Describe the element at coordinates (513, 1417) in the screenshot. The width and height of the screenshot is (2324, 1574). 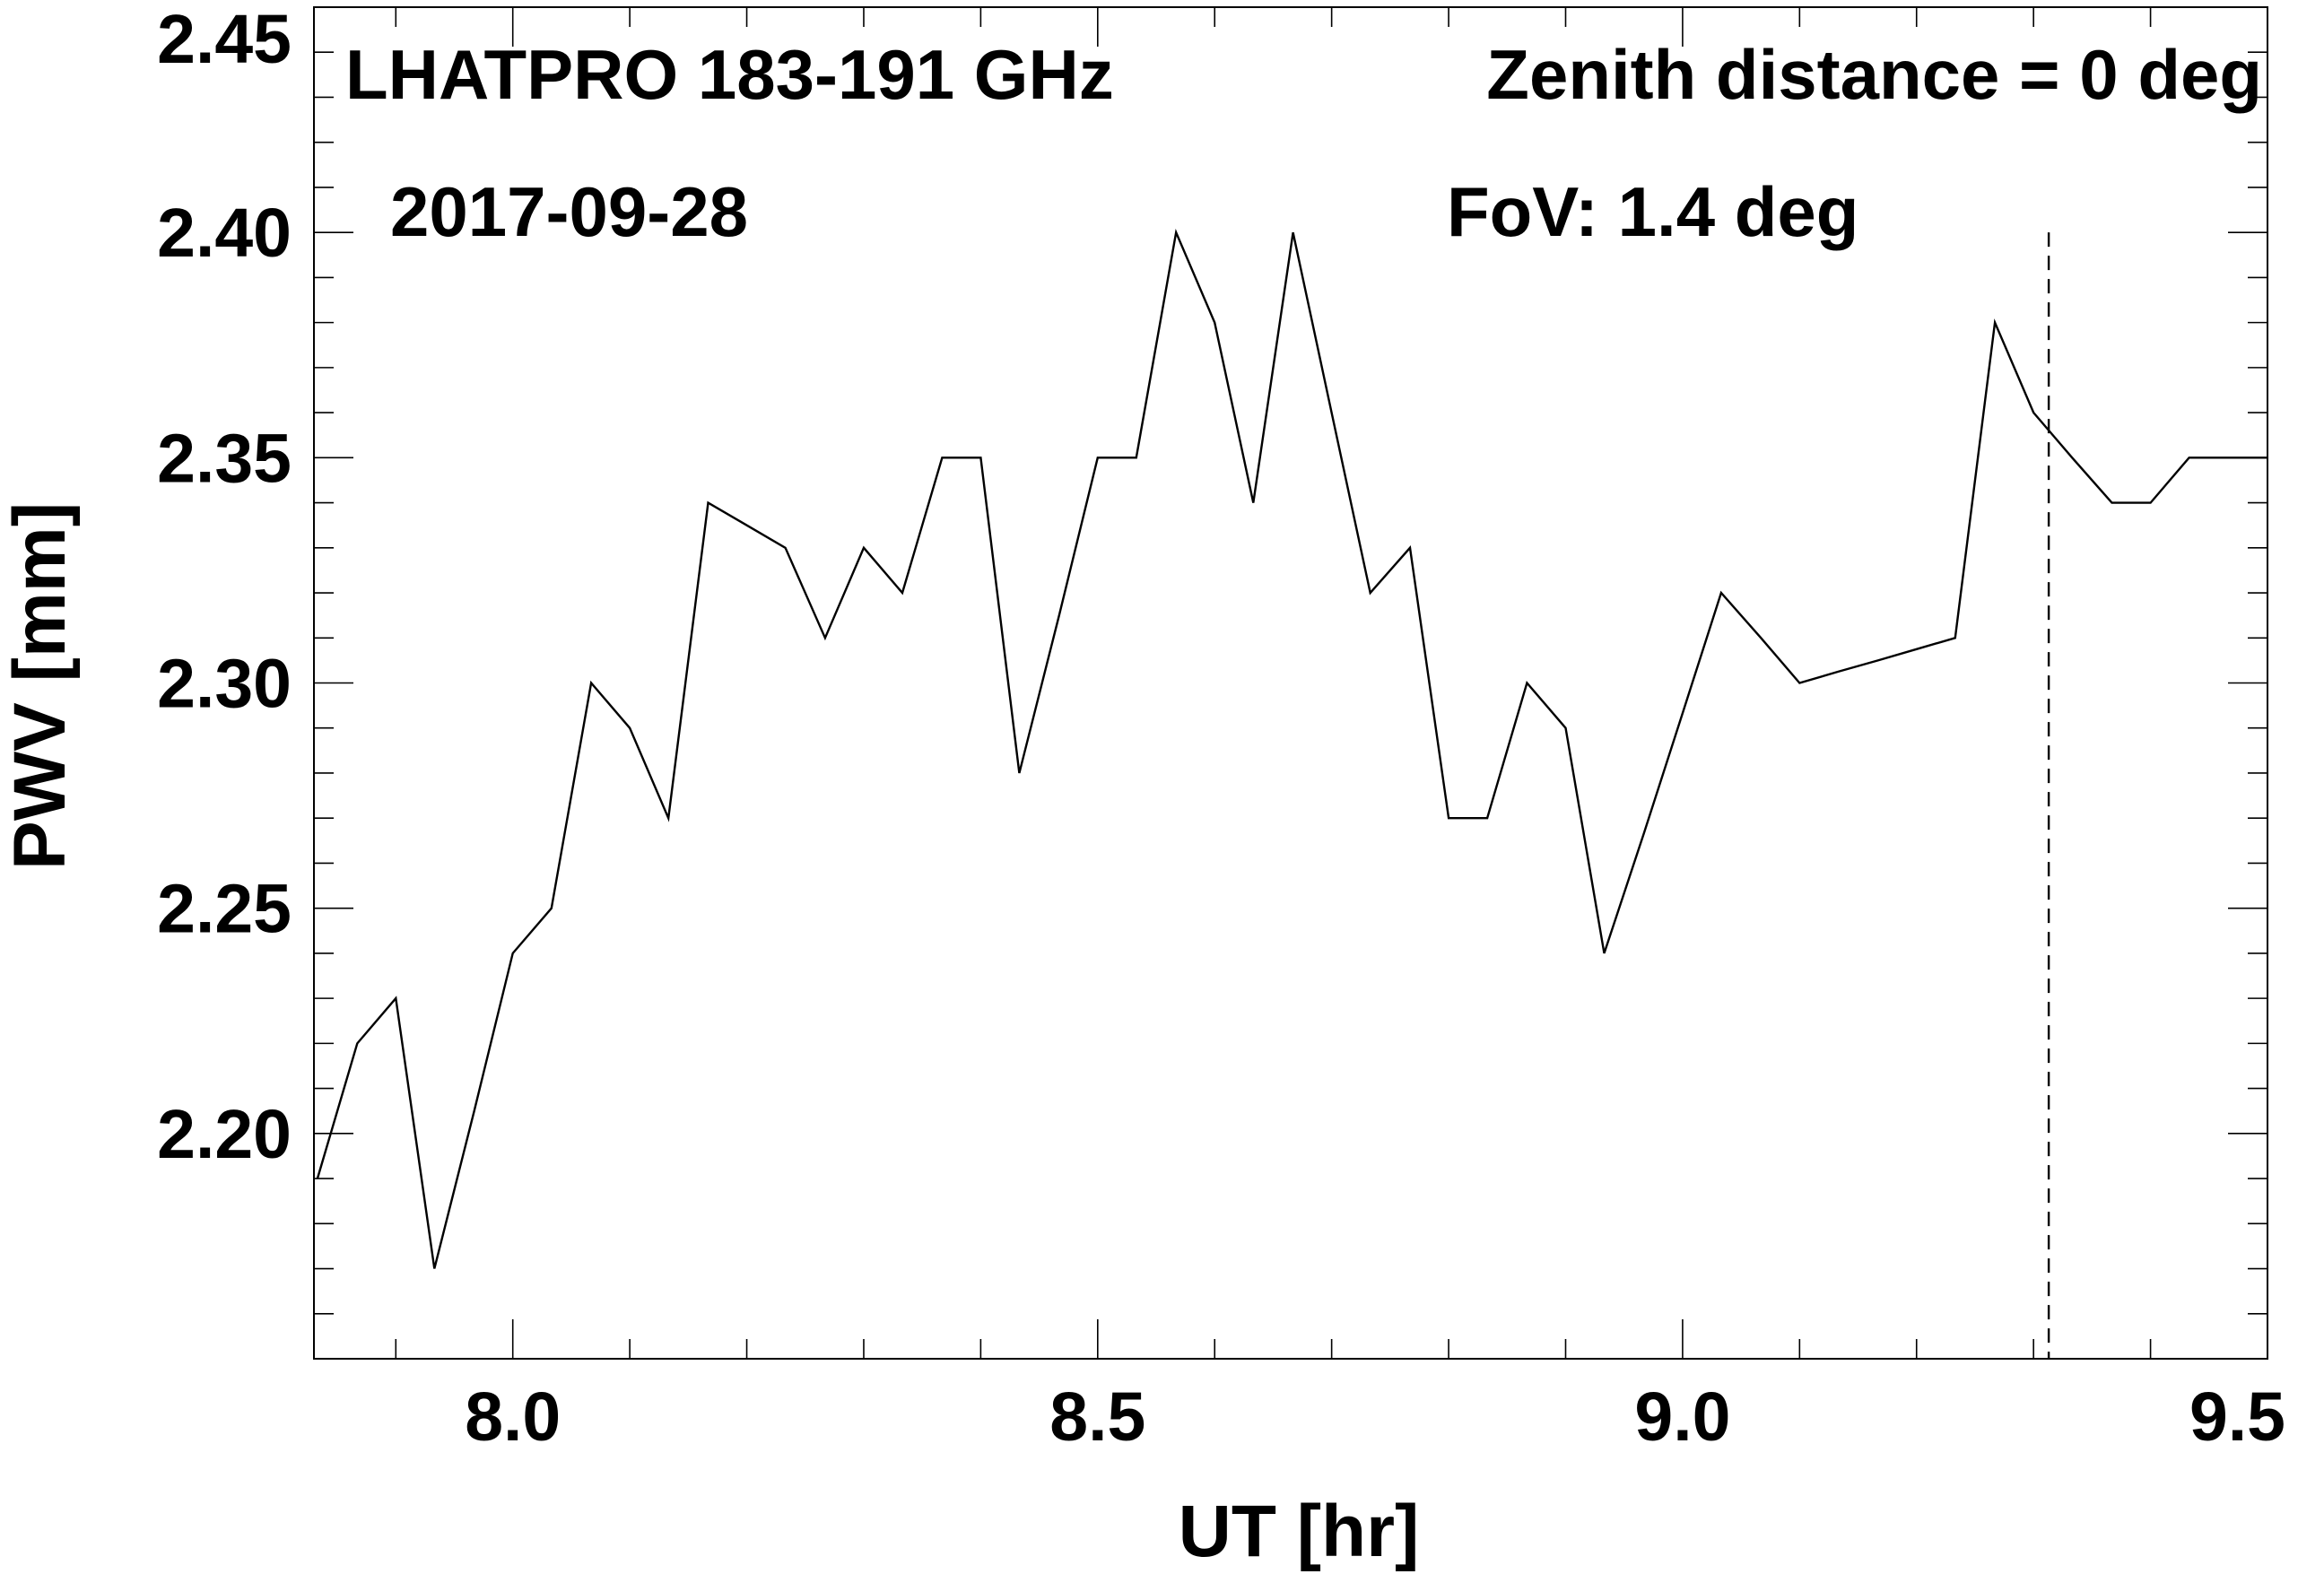
I see `x-tick-label: 8.0` at that location.